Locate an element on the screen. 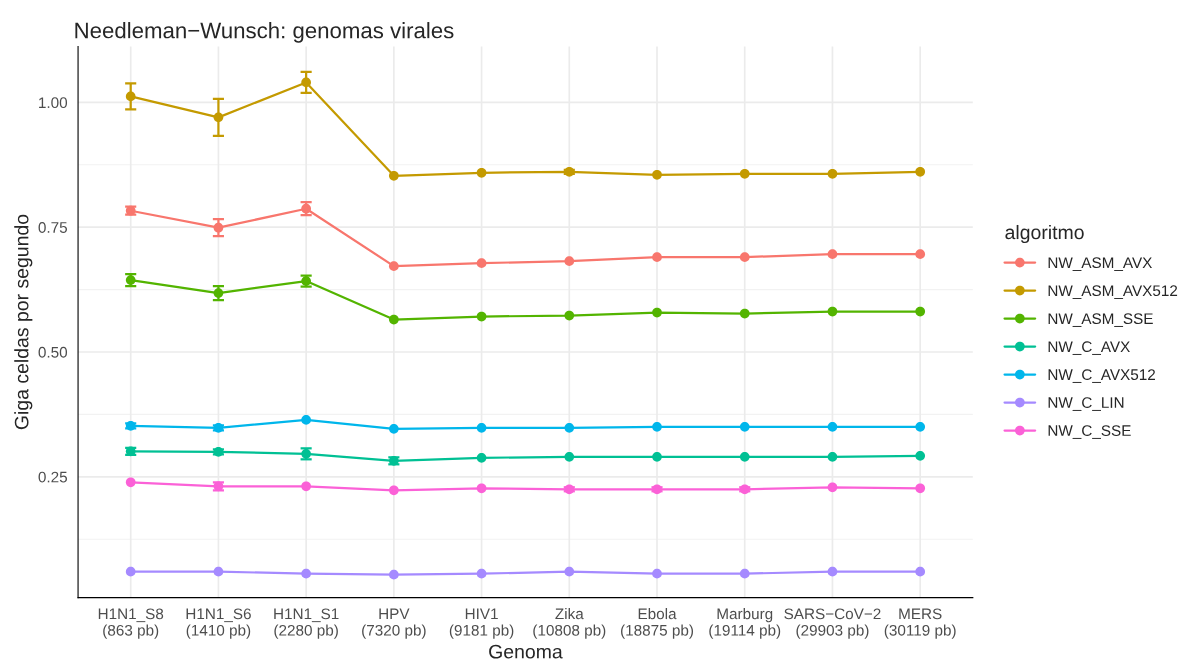 This screenshot has width=1201, height=664. legend-label: NW_C_AVX is located at coordinates (1089, 348).